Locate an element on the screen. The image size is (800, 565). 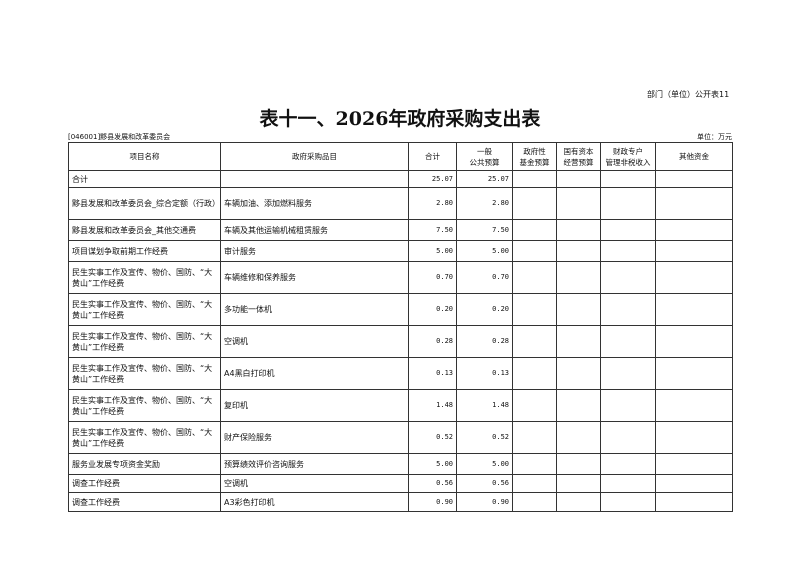
table-row: 民生实事工作及宣传、物价、国防、“大黄山”工作经费 财产保险服务 0.52 0.52 is located at coordinates (400, 437).